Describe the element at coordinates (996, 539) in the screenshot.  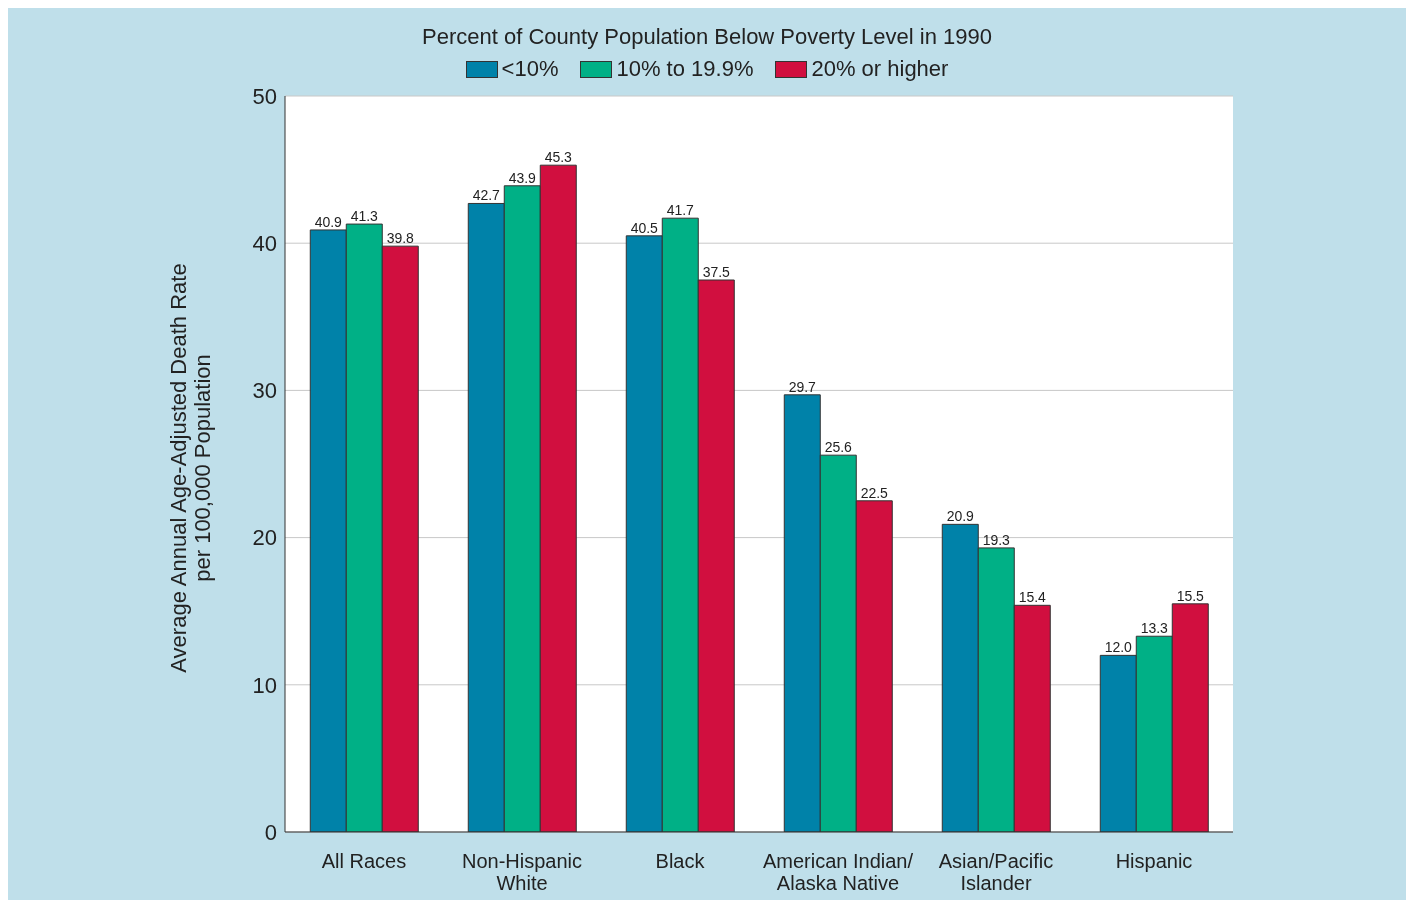
I see `data-label: 19.3` at that location.